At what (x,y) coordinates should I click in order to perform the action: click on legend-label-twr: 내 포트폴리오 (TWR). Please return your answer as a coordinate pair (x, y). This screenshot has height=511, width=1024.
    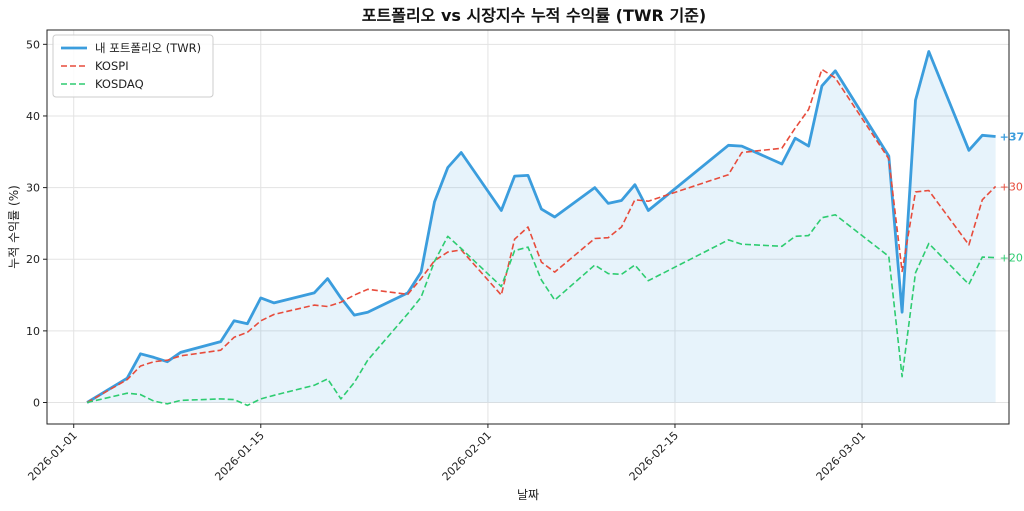
    Looking at the image, I should click on (148, 48).